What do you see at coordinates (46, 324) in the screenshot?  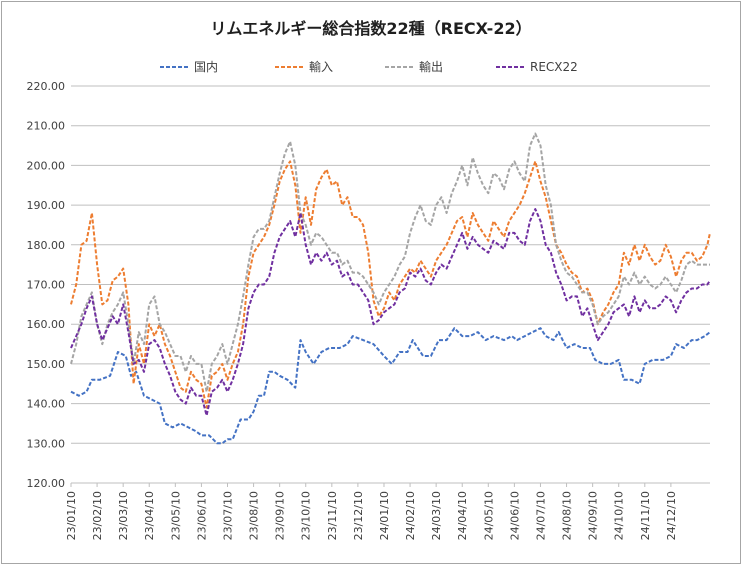 I see `y-tick-label: 160.00` at bounding box center [46, 324].